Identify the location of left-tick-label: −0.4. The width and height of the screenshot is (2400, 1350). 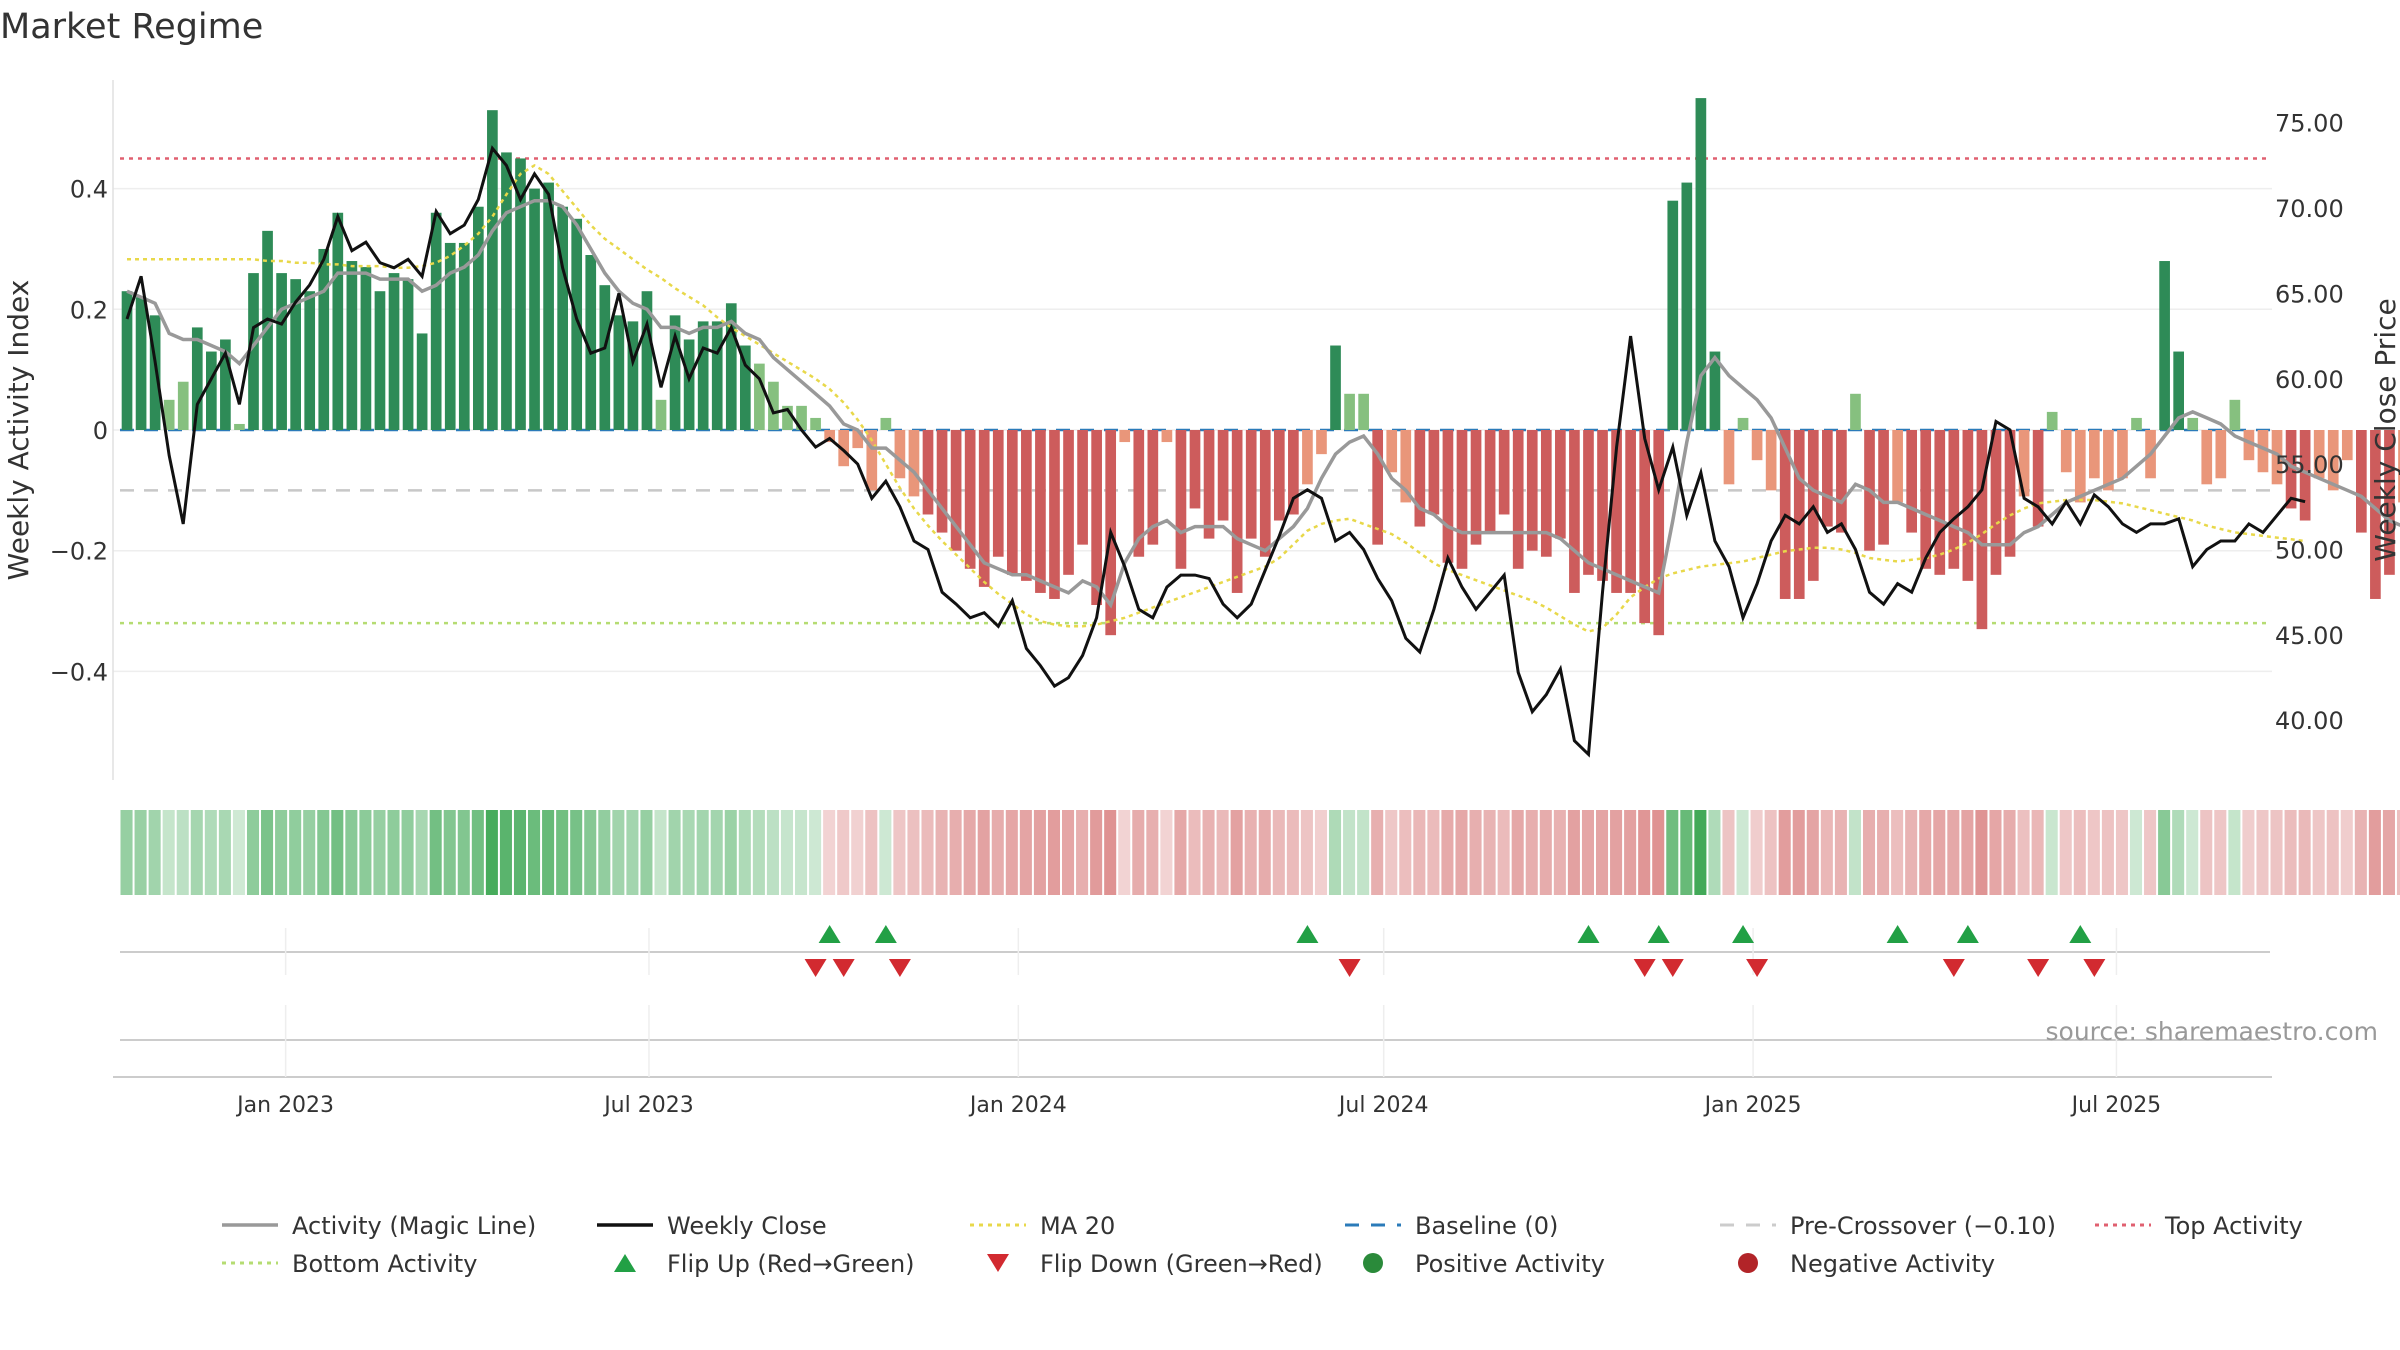
(79, 672).